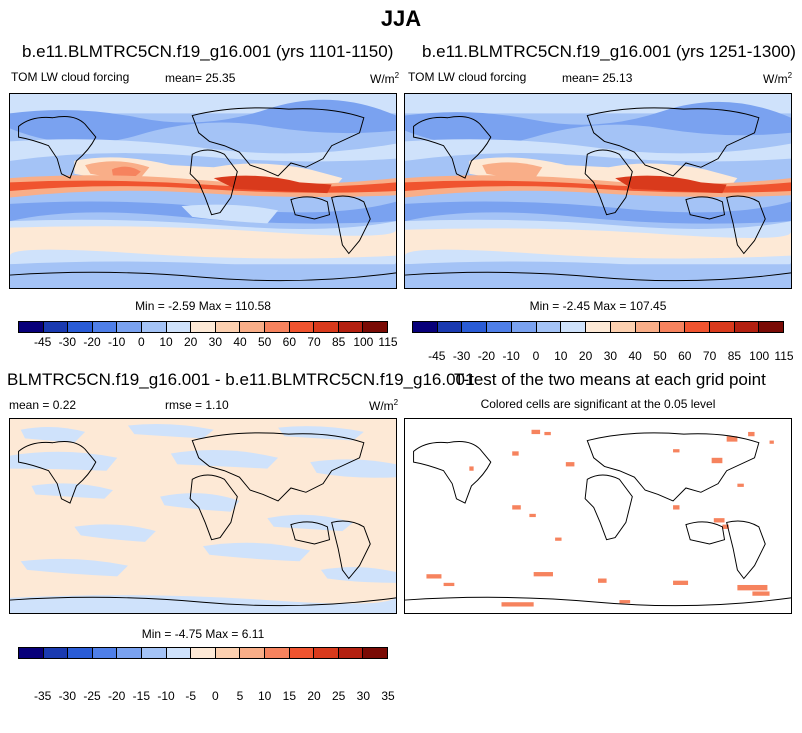  Describe the element at coordinates (598, 516) in the screenshot. I see `panel4-map` at that location.